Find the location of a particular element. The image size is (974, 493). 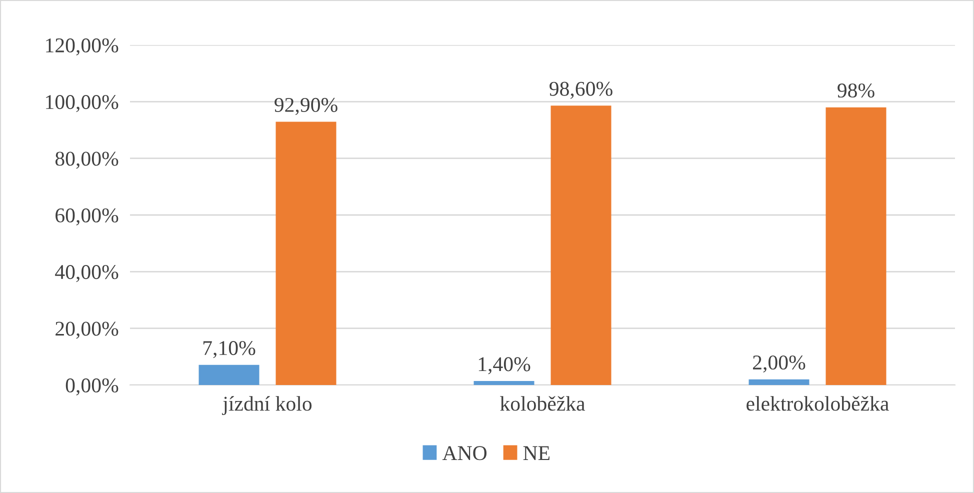

y-tick-label: 20,00% is located at coordinates (87, 330).